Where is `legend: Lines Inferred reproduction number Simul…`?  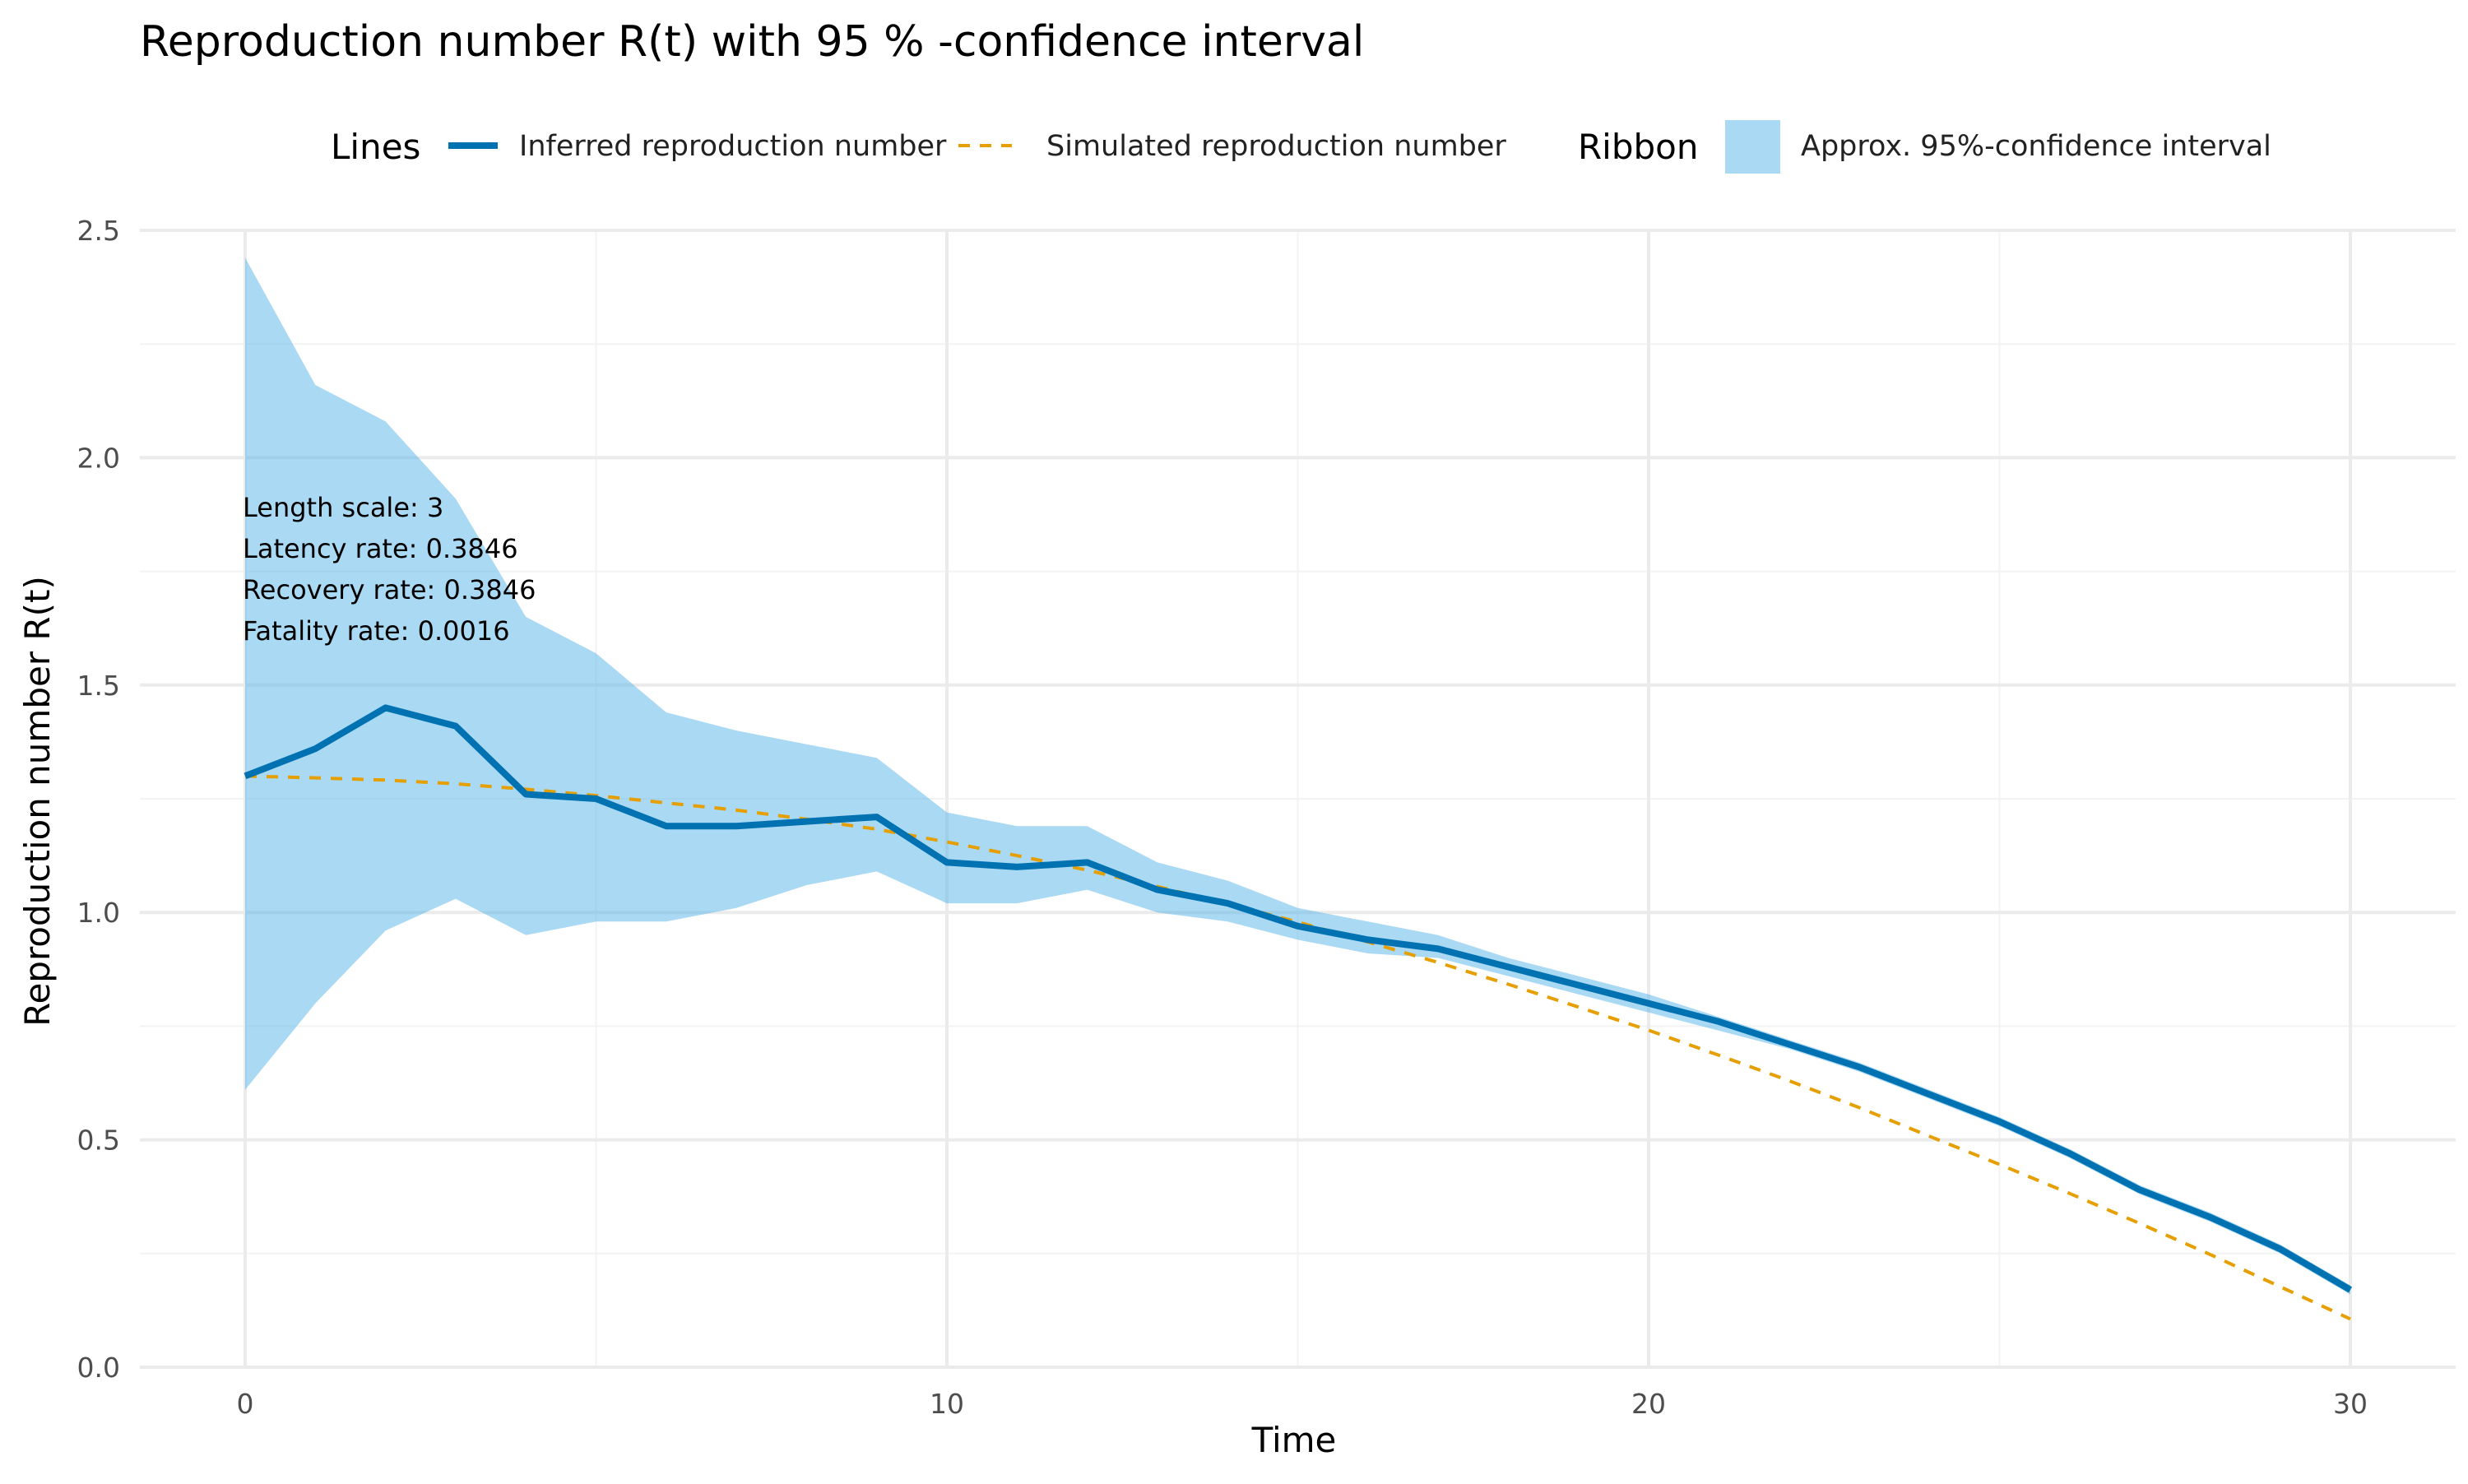 legend: Lines Inferred reproduction number Simul… is located at coordinates (1301, 147).